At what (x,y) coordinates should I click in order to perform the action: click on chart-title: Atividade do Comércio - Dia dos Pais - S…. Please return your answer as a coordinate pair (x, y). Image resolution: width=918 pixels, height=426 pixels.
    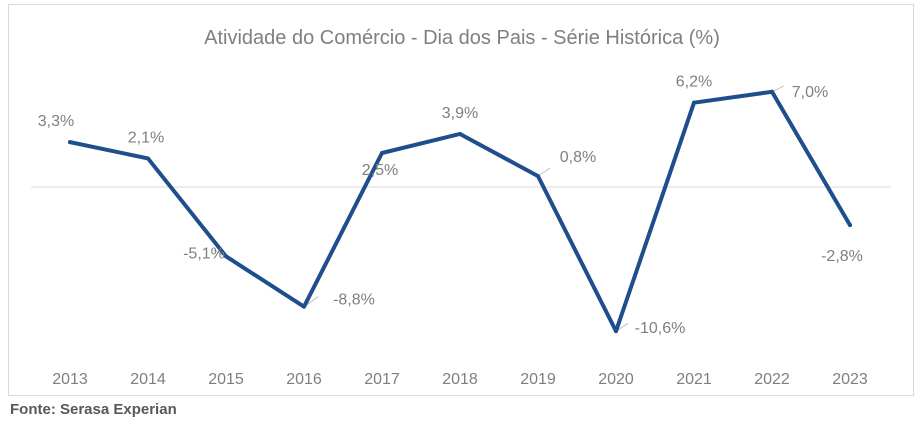
    Looking at the image, I should click on (462, 38).